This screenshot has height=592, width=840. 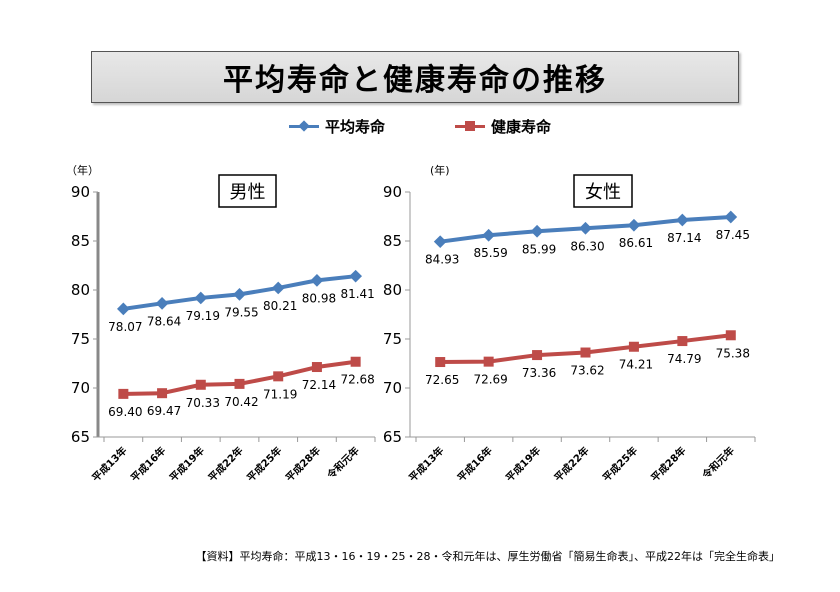 What do you see at coordinates (164, 321) in the screenshot?
I see `data-label: 78.64` at bounding box center [164, 321].